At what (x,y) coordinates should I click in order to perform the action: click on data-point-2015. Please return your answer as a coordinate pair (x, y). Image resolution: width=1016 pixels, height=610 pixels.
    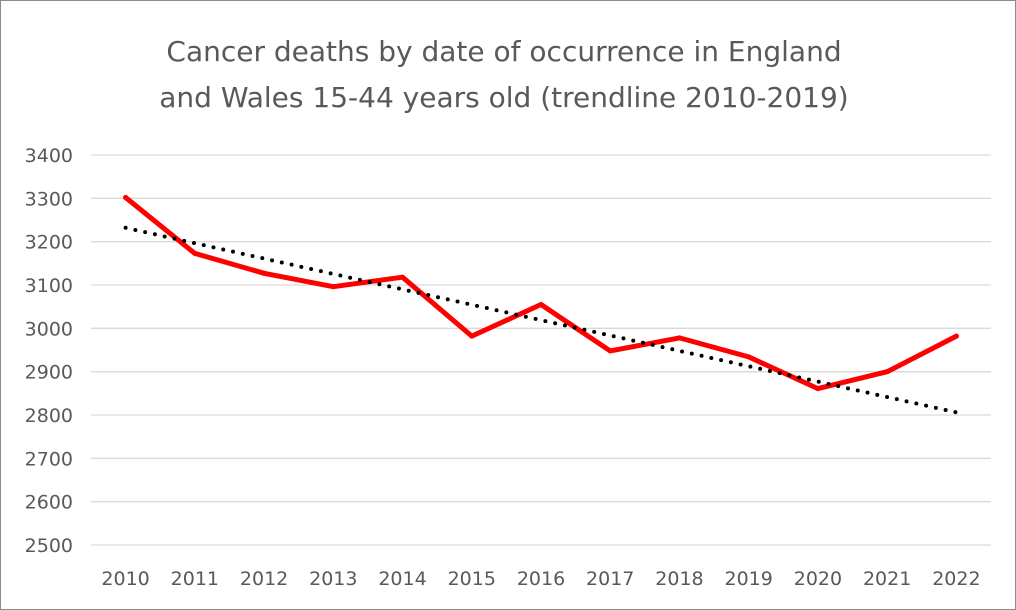
    Looking at the image, I should click on (472, 336).